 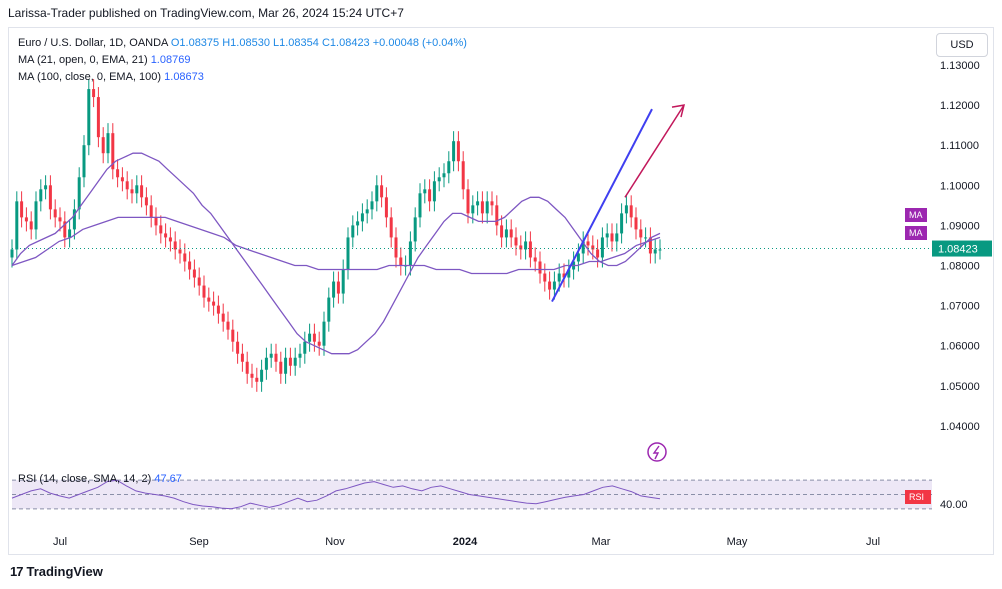 I want to click on rsi-label: RSI (14, close, SMA, 14, 2), so click(x=85, y=479).